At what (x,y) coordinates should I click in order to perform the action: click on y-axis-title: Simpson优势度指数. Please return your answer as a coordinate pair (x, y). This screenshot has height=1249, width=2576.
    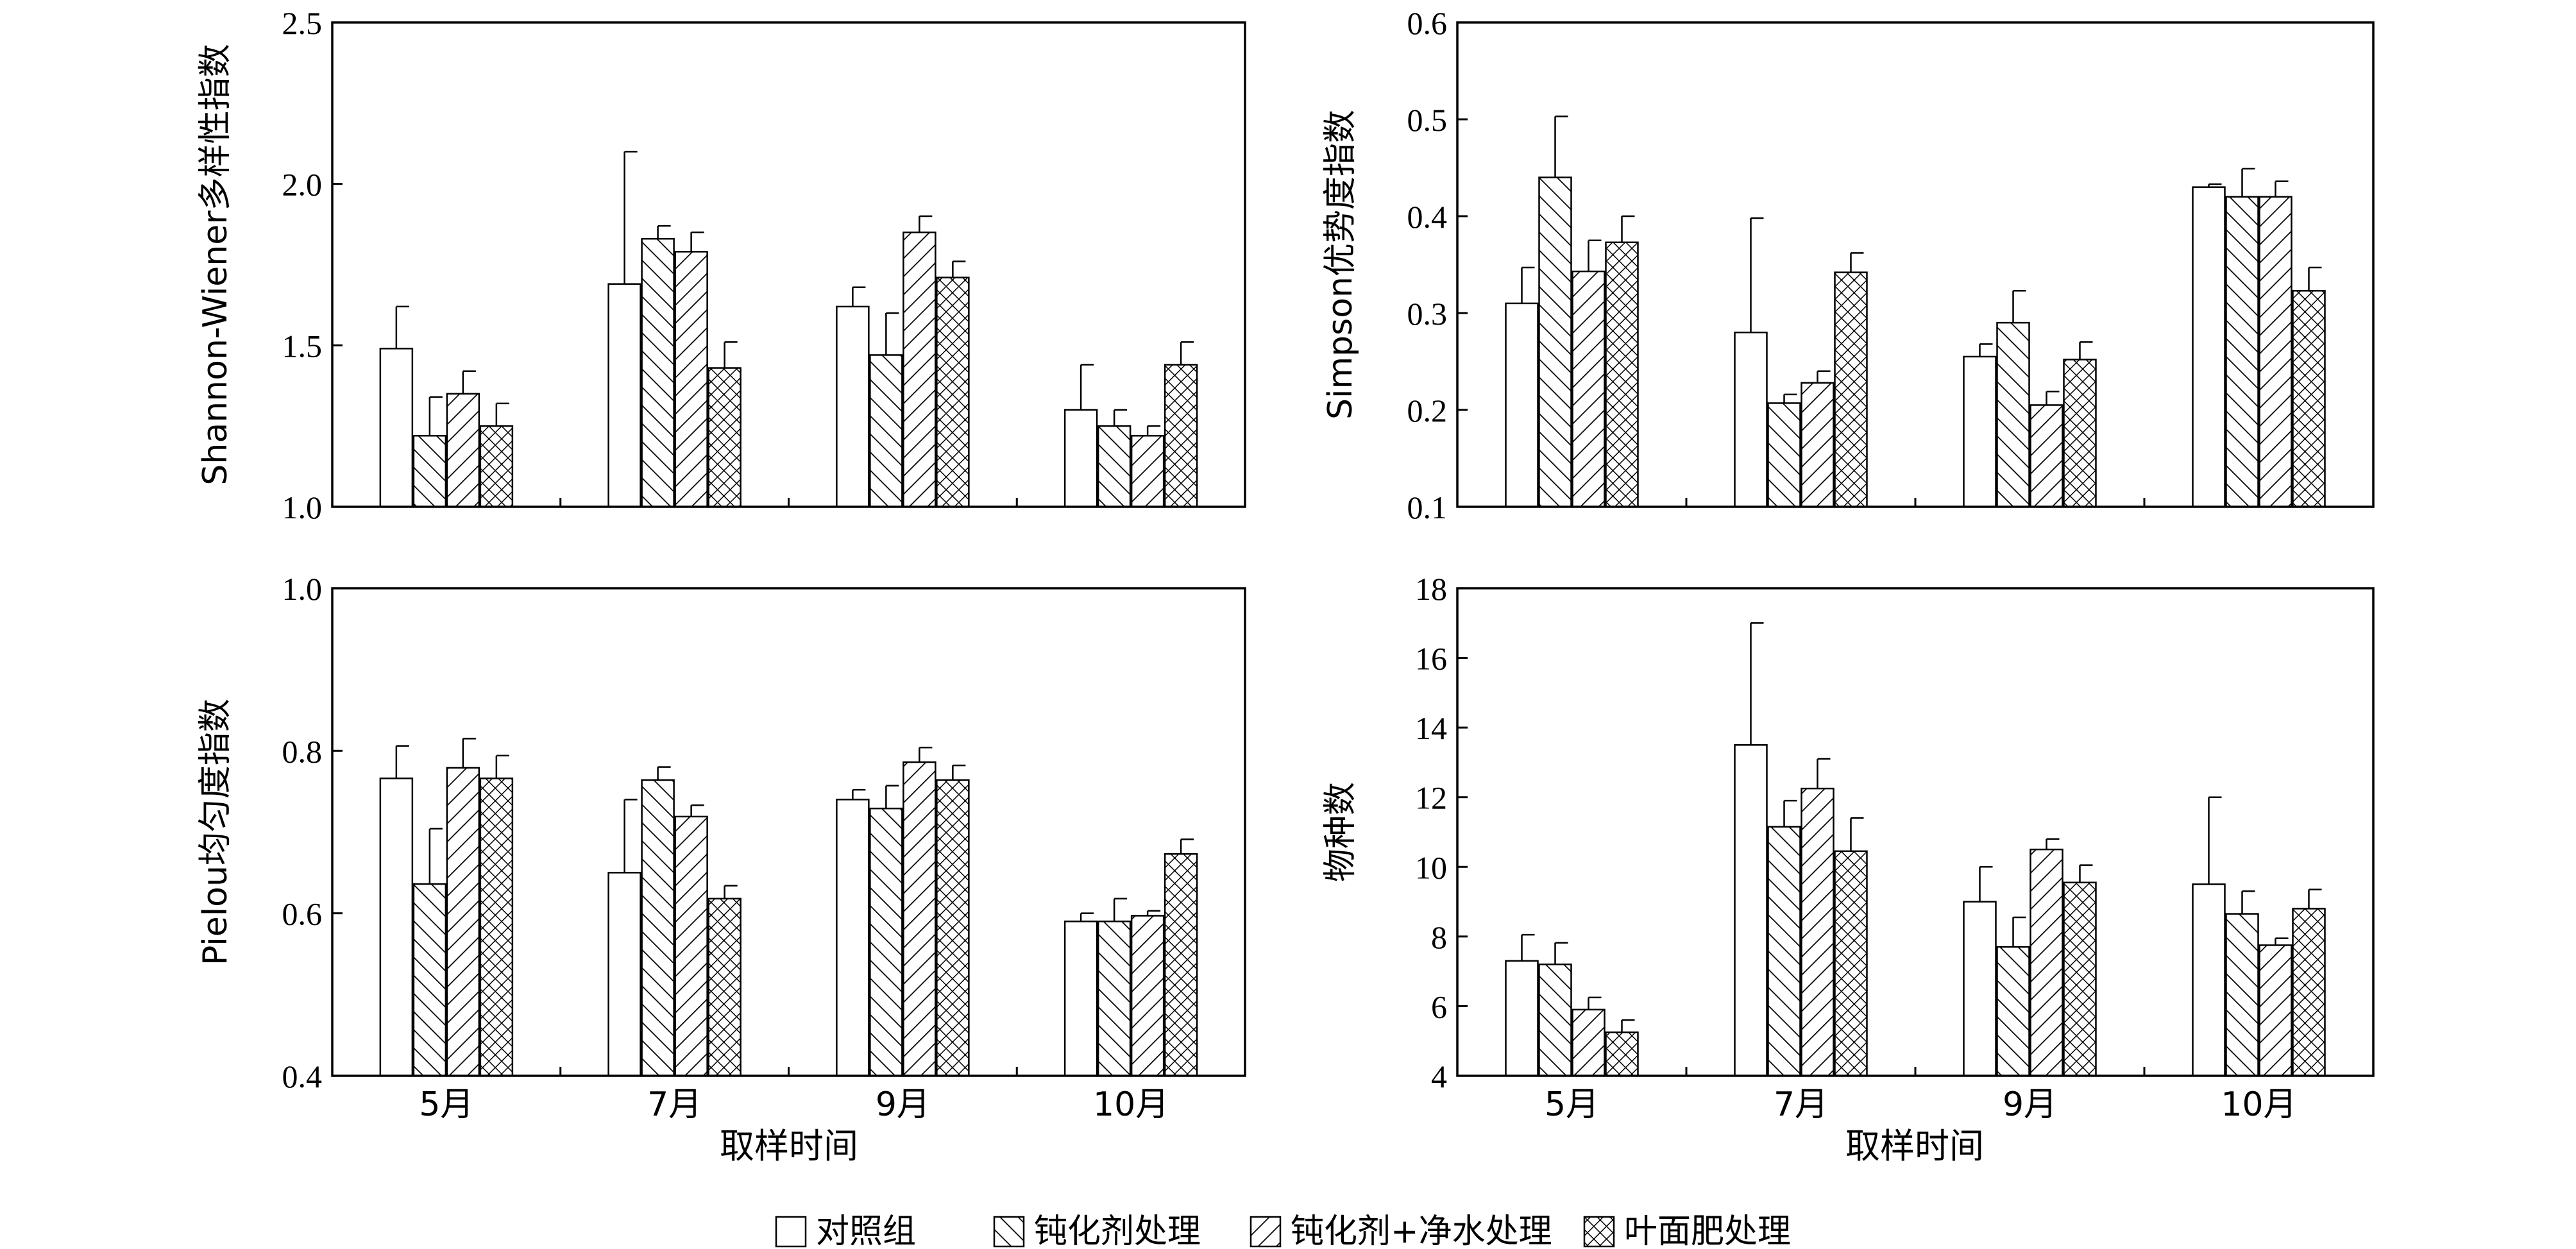
    Looking at the image, I should click on (1340, 265).